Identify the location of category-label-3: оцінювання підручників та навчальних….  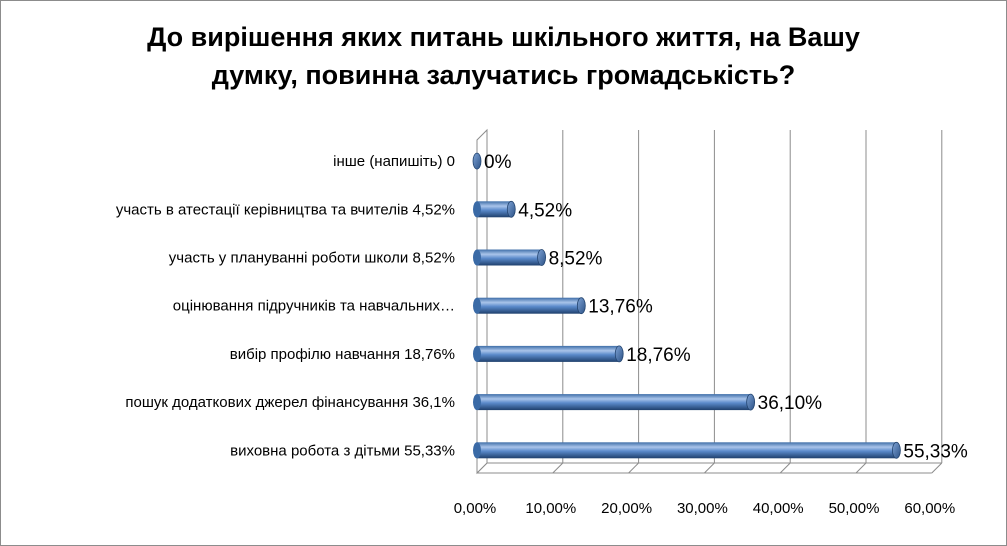
(314, 306).